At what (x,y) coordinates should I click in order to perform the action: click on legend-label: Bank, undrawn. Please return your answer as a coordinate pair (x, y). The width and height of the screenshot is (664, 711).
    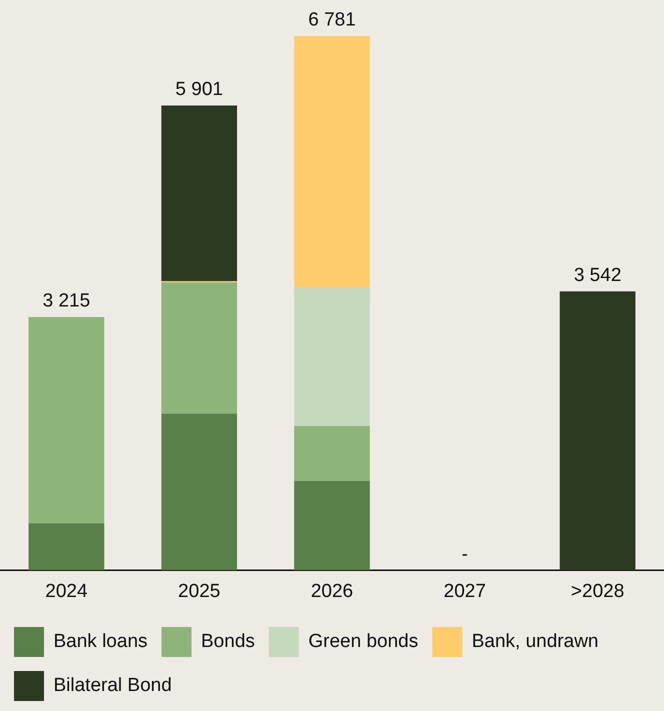
    Looking at the image, I should click on (535, 641).